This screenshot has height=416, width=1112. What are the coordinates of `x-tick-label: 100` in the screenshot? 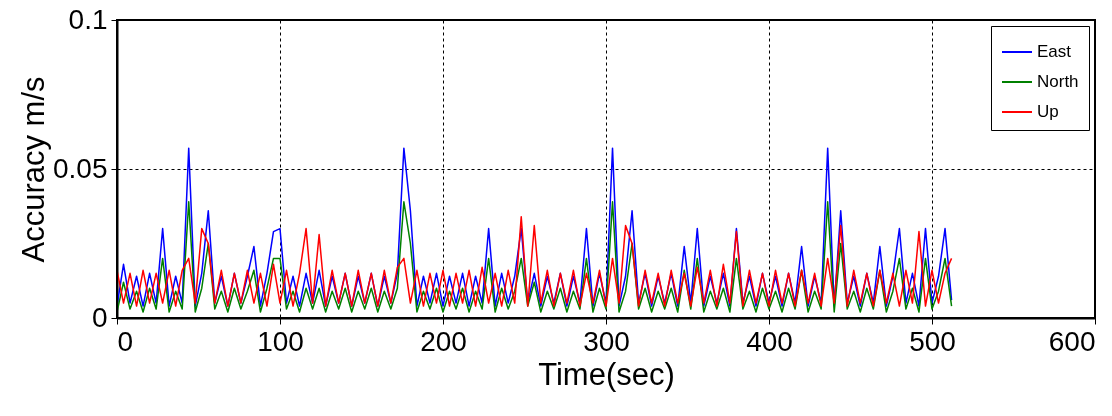 It's located at (280, 341).